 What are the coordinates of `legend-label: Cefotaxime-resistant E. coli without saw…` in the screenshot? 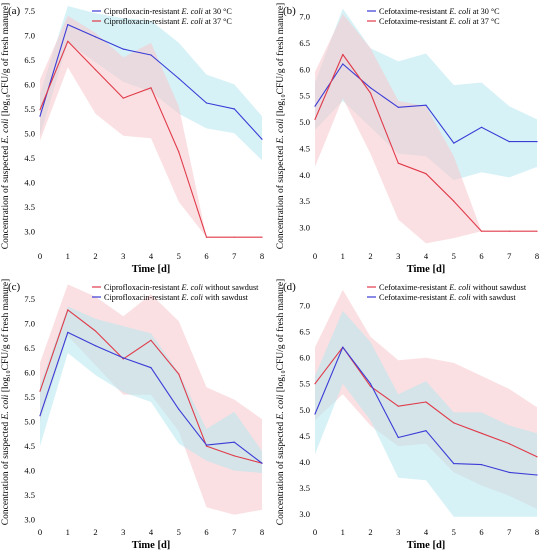 It's located at (453, 287).